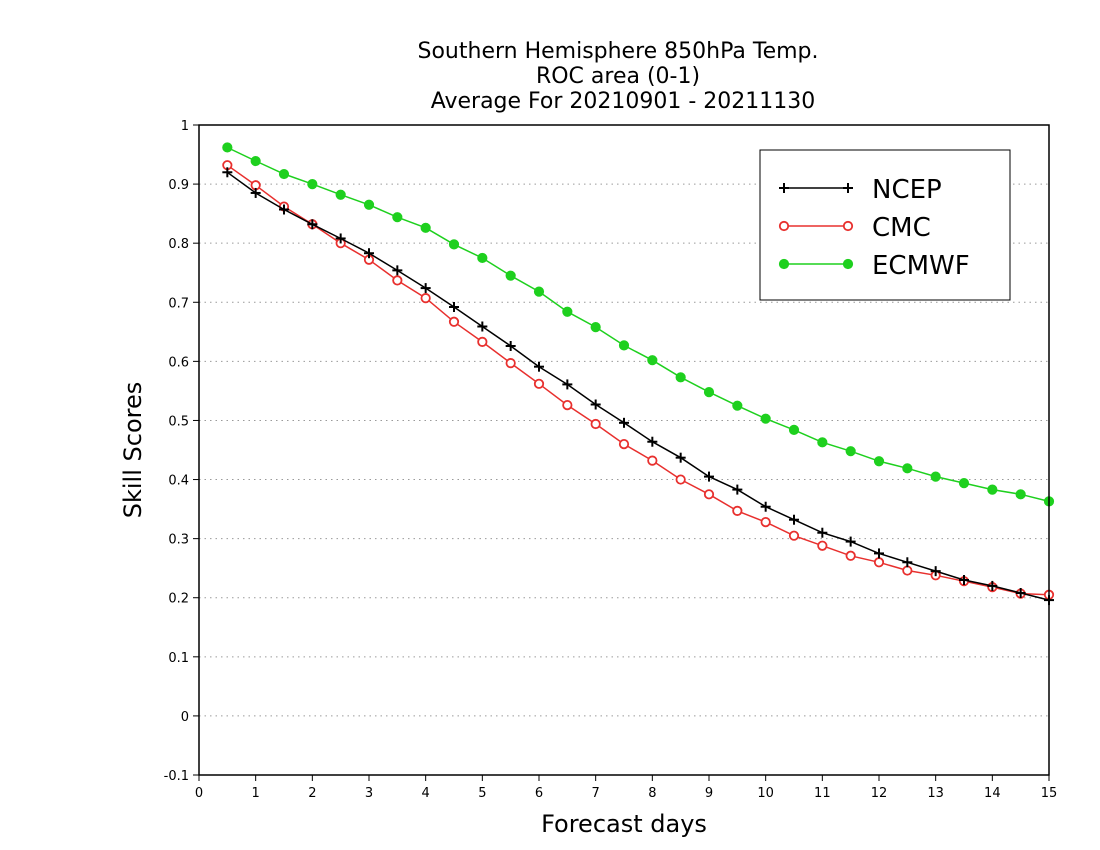 Image resolution: width=1100 pixels, height=850 pixels. Describe the element at coordinates (921, 266) in the screenshot. I see `legend-label: ECMWF` at that location.